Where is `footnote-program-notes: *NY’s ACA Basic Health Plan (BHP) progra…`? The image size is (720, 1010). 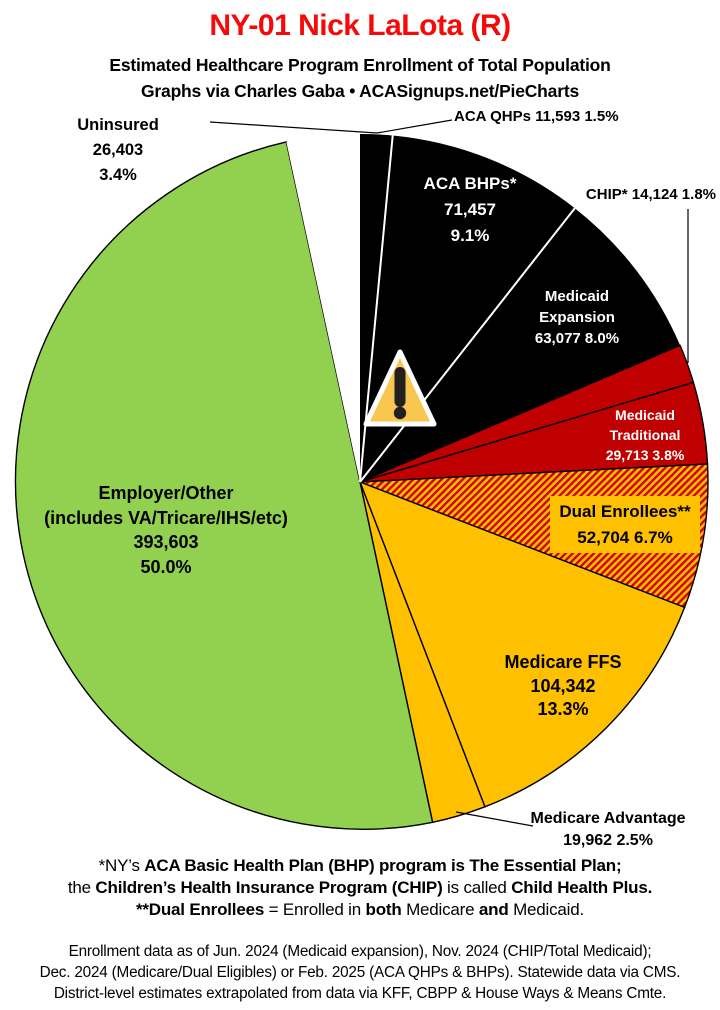 footnote-program-notes: *NY’s ACA Basic Health Plan (BHP) progra… is located at coordinates (360, 888).